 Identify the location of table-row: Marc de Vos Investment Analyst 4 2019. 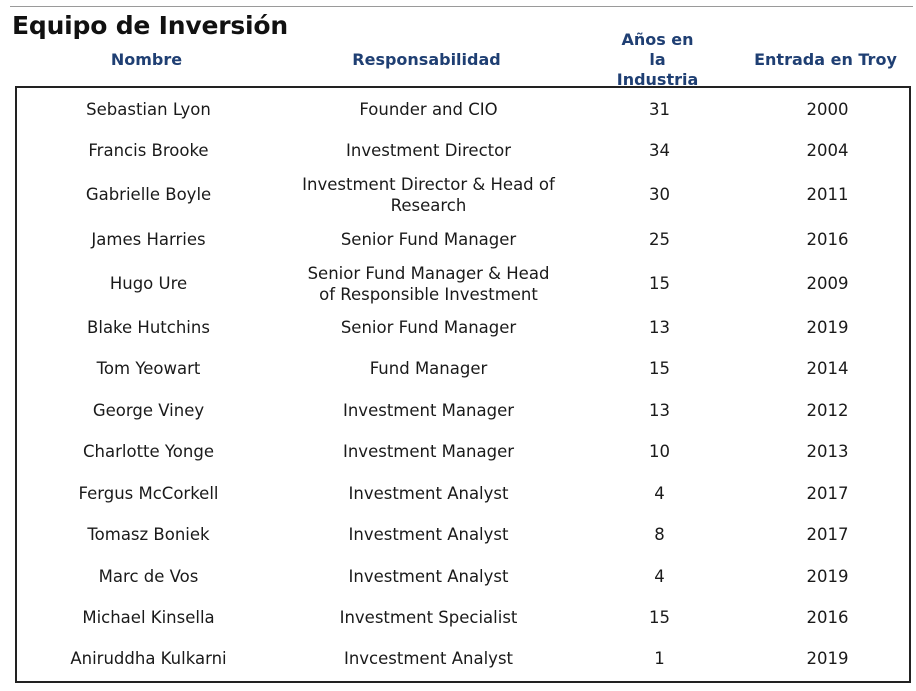
(463, 576).